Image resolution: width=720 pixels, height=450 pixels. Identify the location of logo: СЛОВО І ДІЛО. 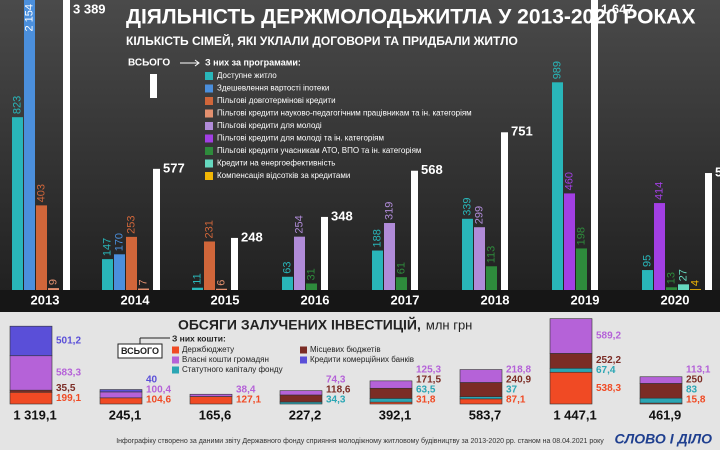
(664, 439).